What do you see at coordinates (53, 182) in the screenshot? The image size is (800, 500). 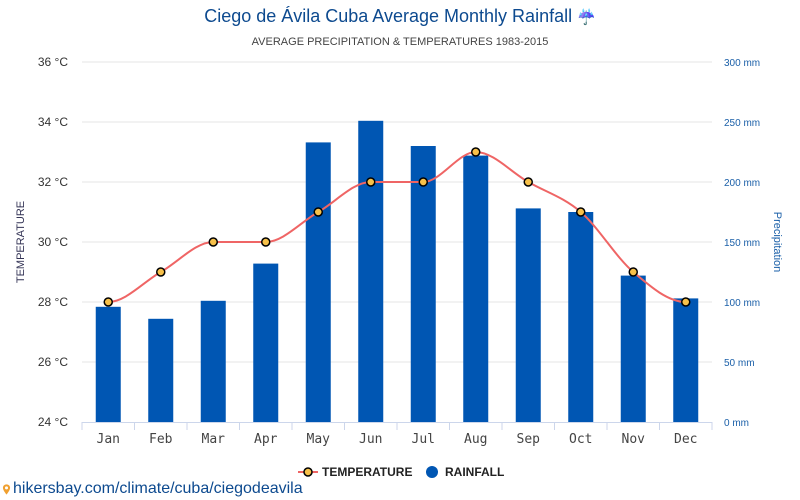 I see `left-tick-label: 32 °C` at bounding box center [53, 182].